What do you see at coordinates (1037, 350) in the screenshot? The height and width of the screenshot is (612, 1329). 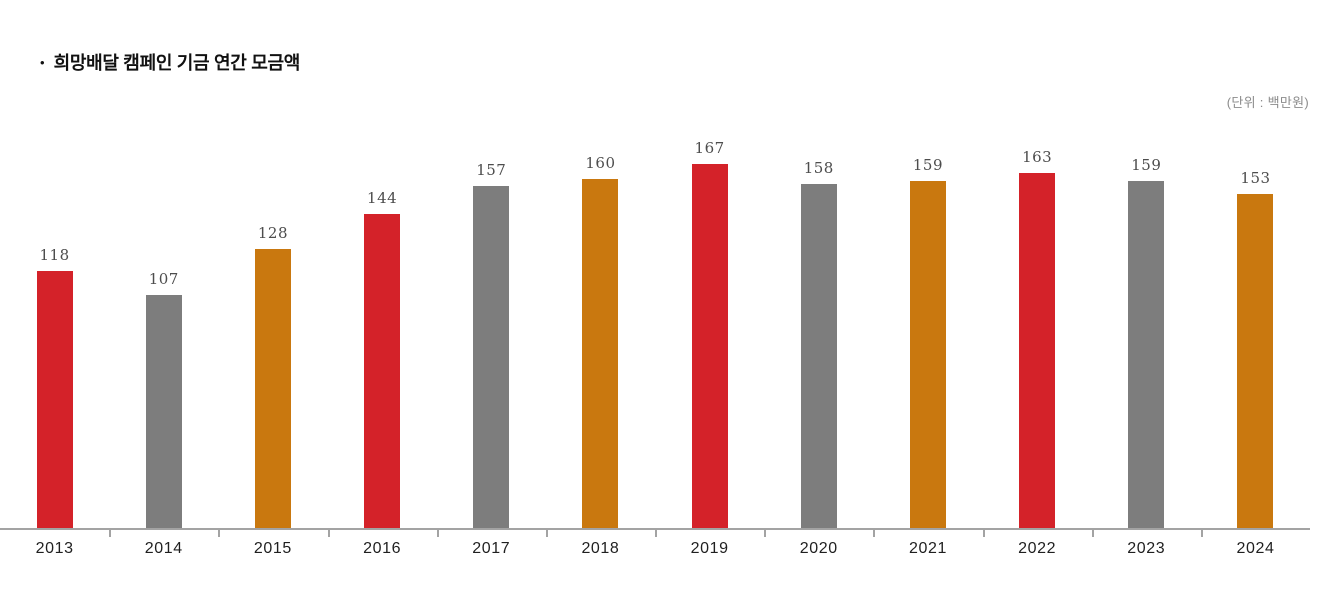 I see `bar-2022` at bounding box center [1037, 350].